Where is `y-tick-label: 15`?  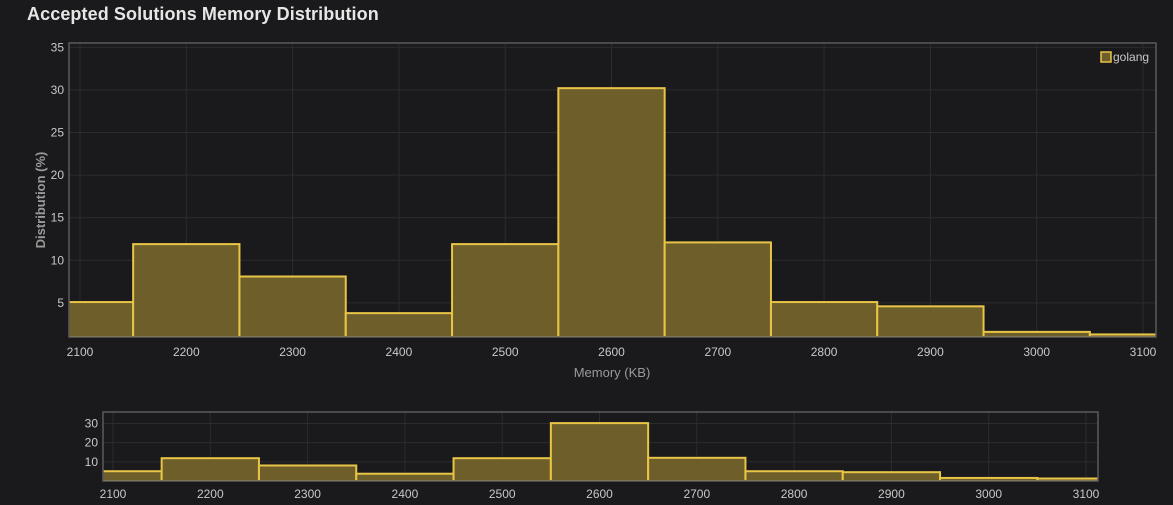 y-tick-label: 15 is located at coordinates (58, 218).